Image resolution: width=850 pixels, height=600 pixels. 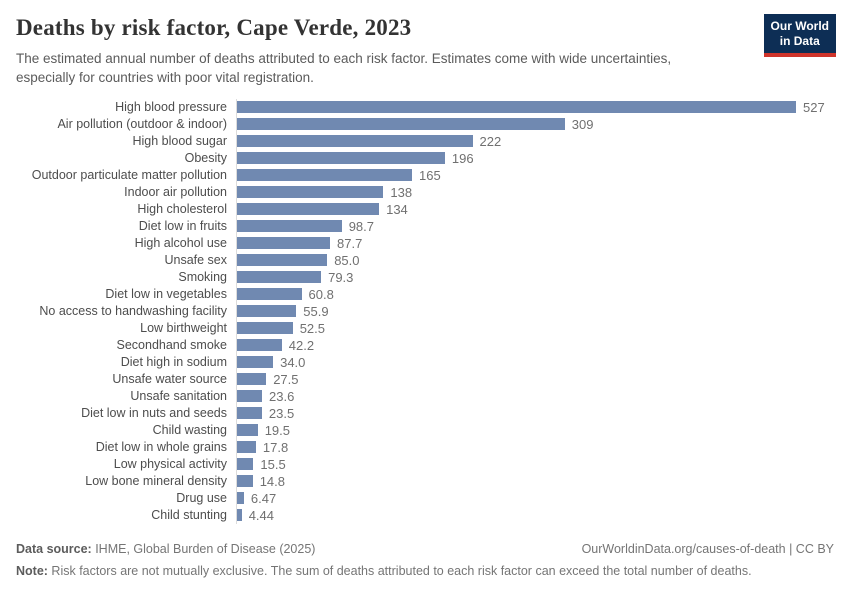 What do you see at coordinates (425, 294) in the screenshot?
I see `bar-row: Diet low in vegetables 60.8` at bounding box center [425, 294].